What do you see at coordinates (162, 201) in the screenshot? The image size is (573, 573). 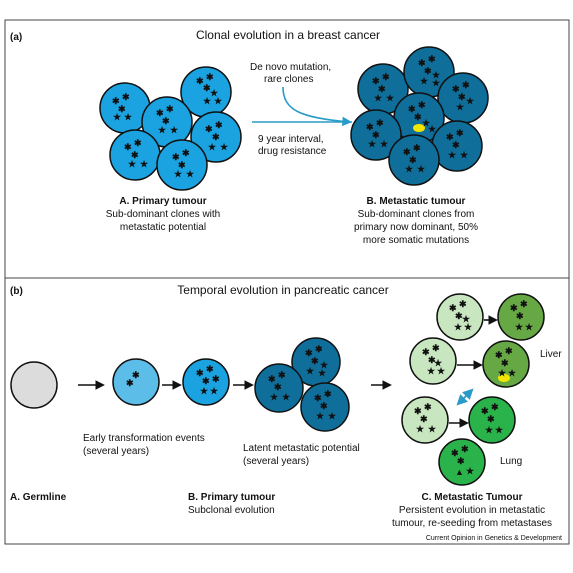 I see `primary-tumour-heading: A. Primary tumour` at bounding box center [162, 201].